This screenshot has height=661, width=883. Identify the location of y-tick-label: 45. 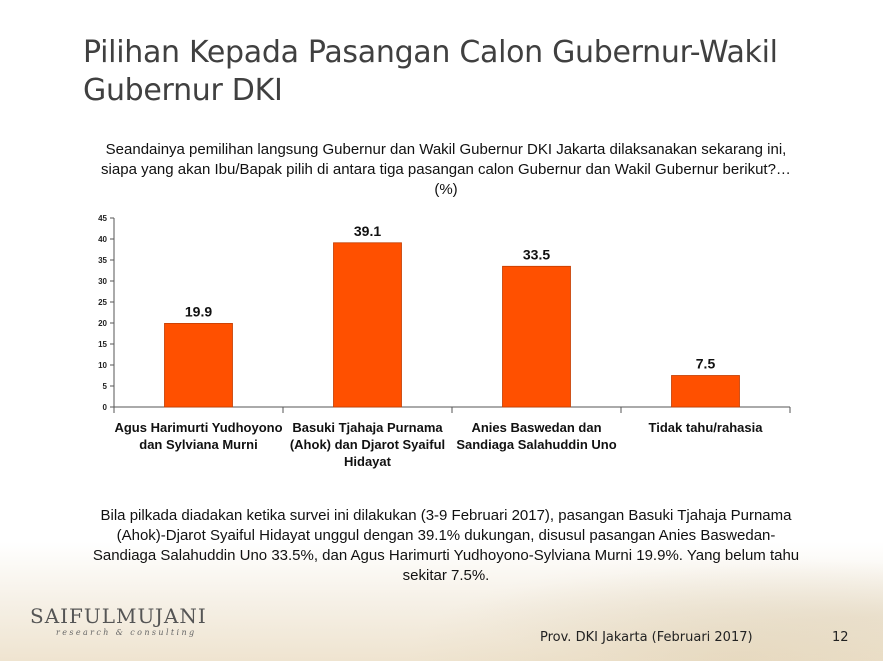
(102, 218).